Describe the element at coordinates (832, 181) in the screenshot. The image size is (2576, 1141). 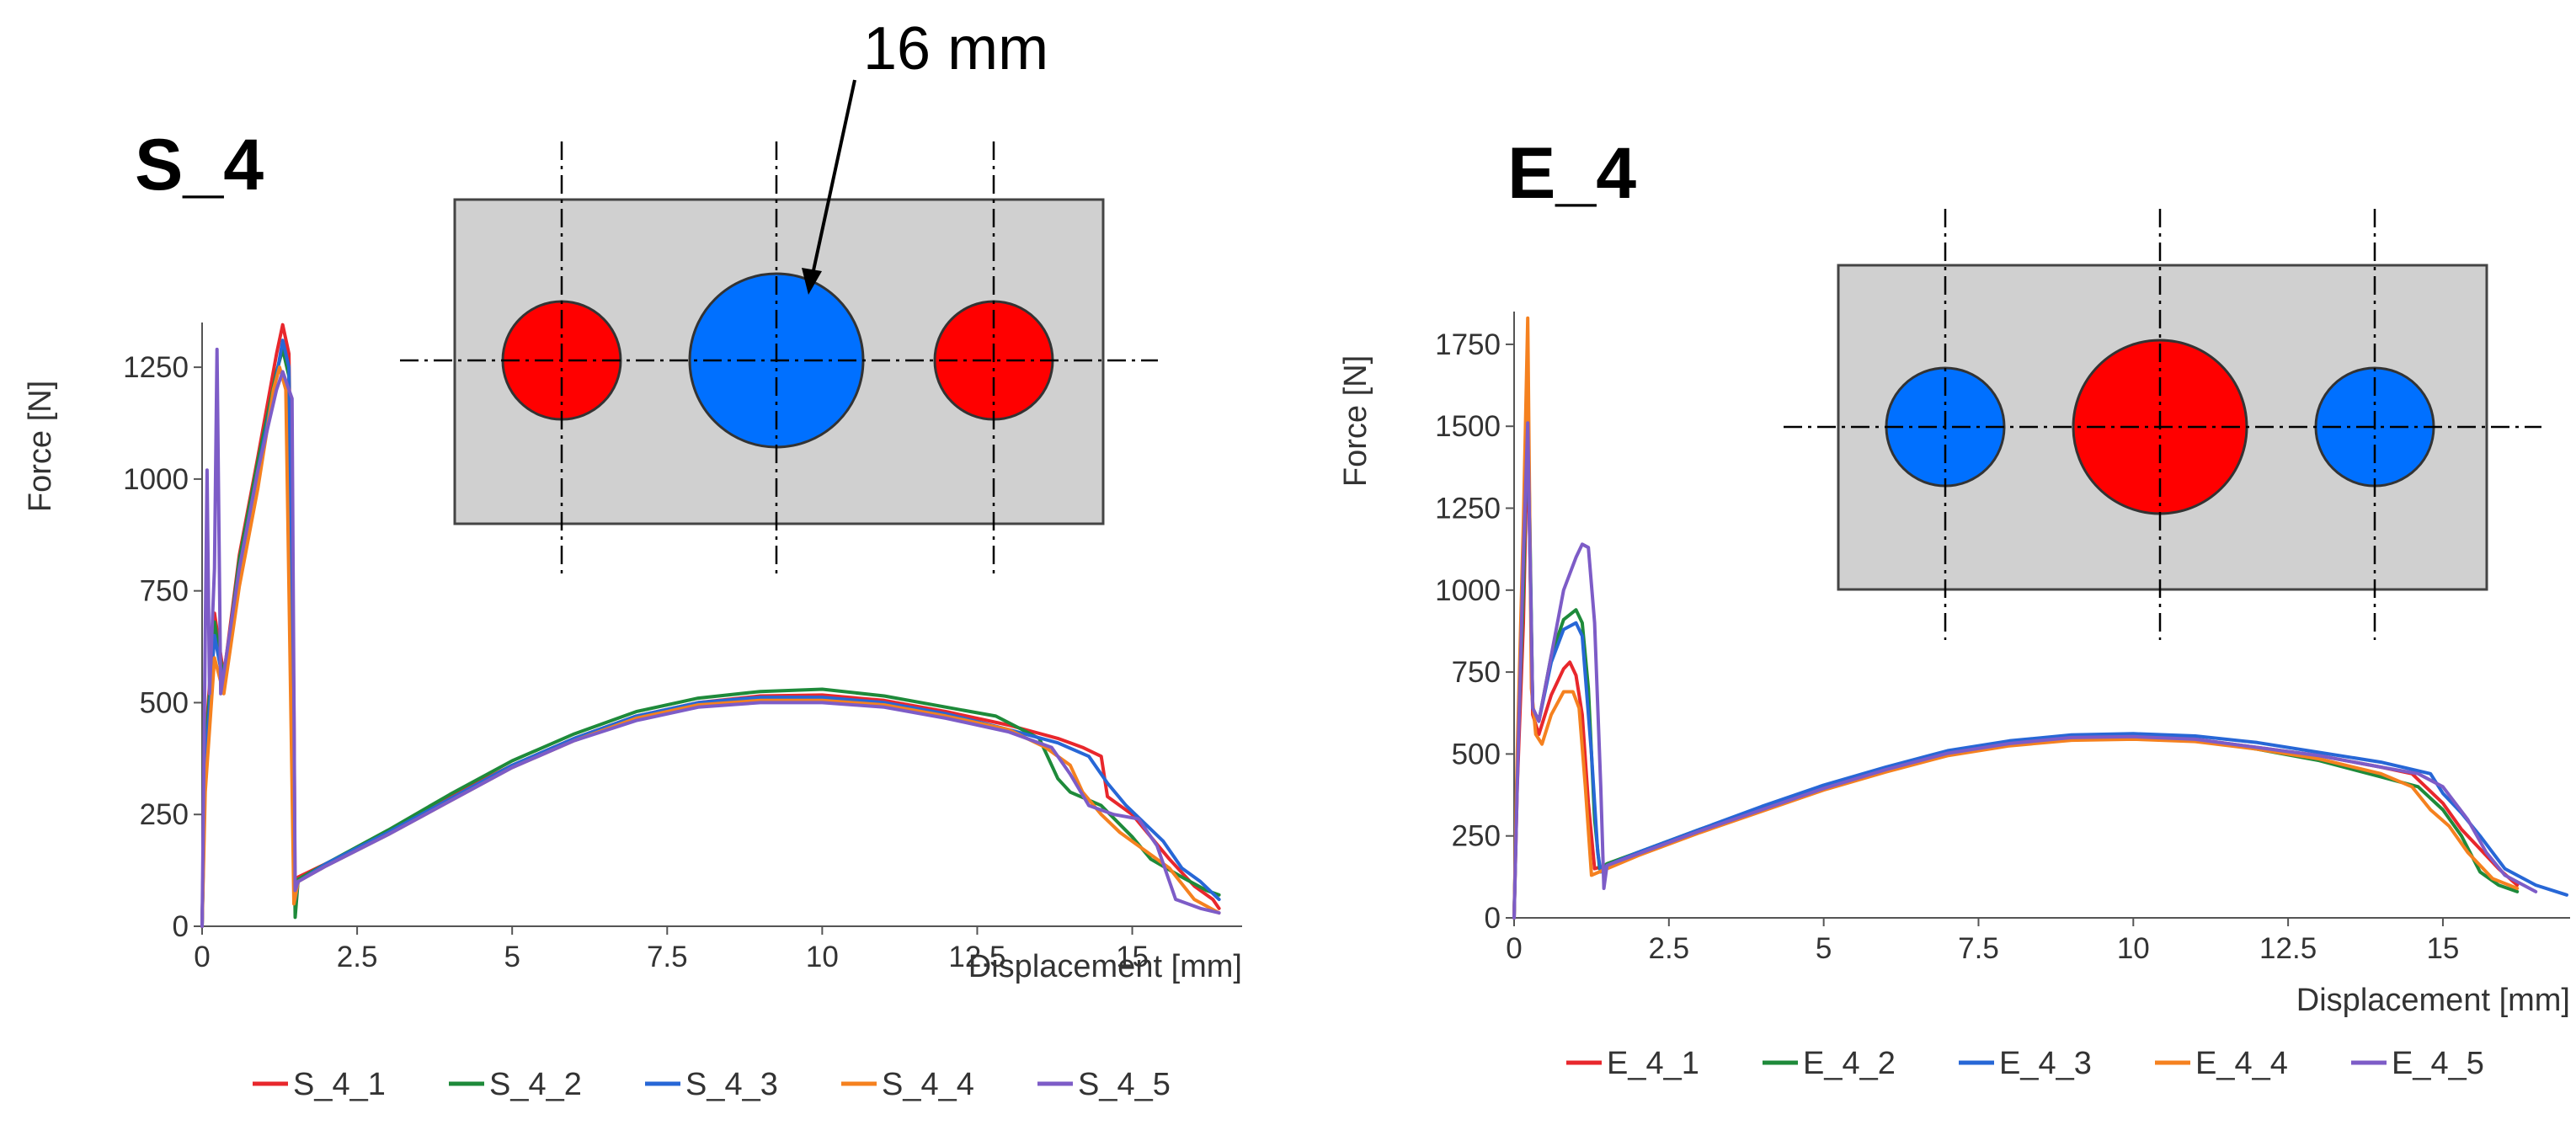
I see `annotation-arrow-shaft` at that location.